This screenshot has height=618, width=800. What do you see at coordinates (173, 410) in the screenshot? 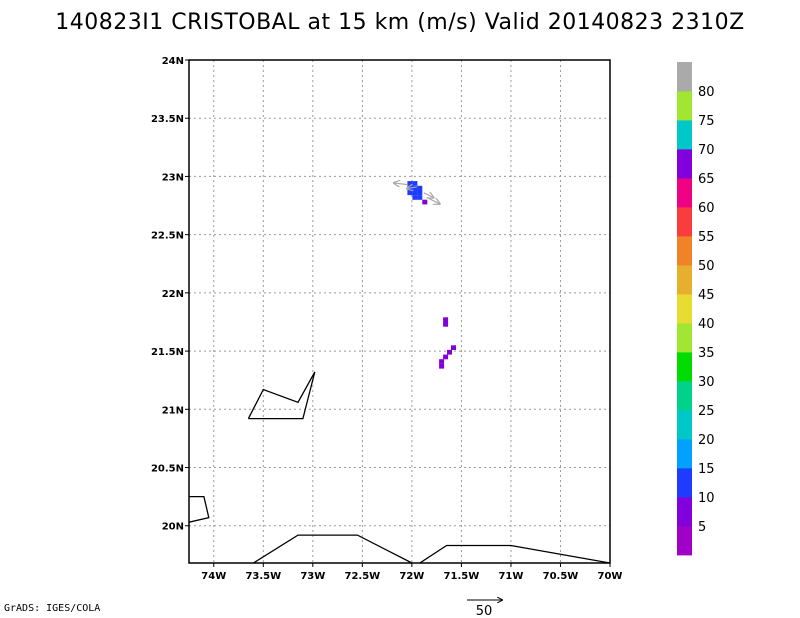
I see `y-tick-label: 21N` at bounding box center [173, 410].